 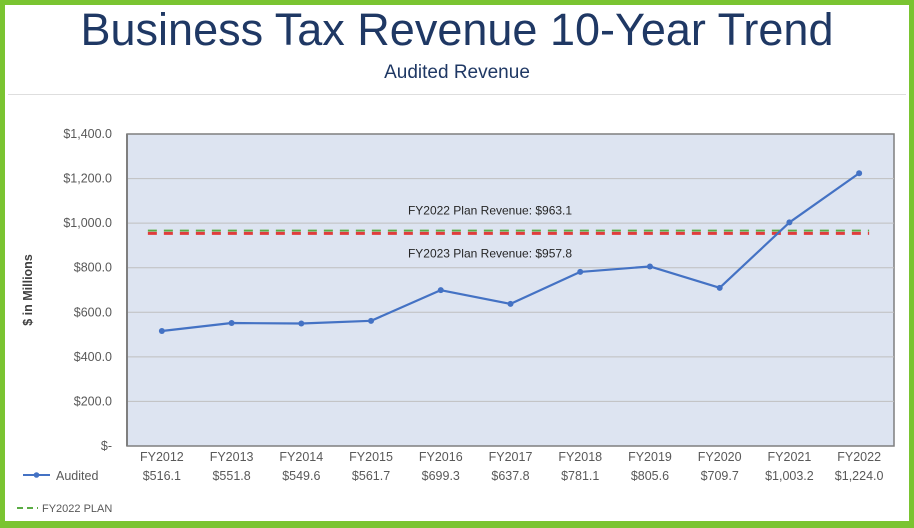 I want to click on x-tick-label: FY2019, so click(x=650, y=457).